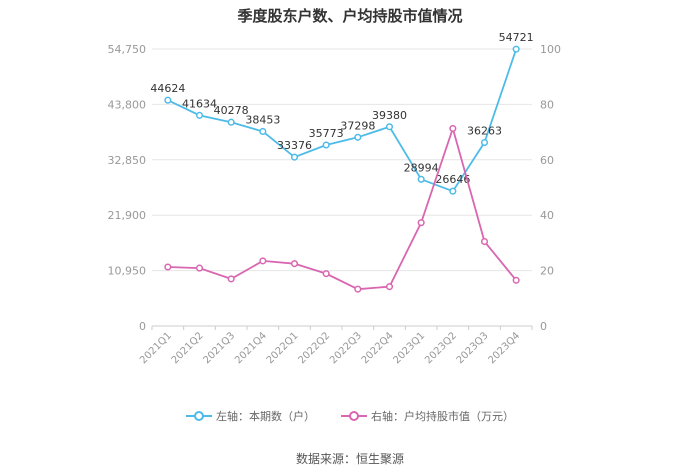  I want to click on legend-swatch-households-icon, so click(199, 416).